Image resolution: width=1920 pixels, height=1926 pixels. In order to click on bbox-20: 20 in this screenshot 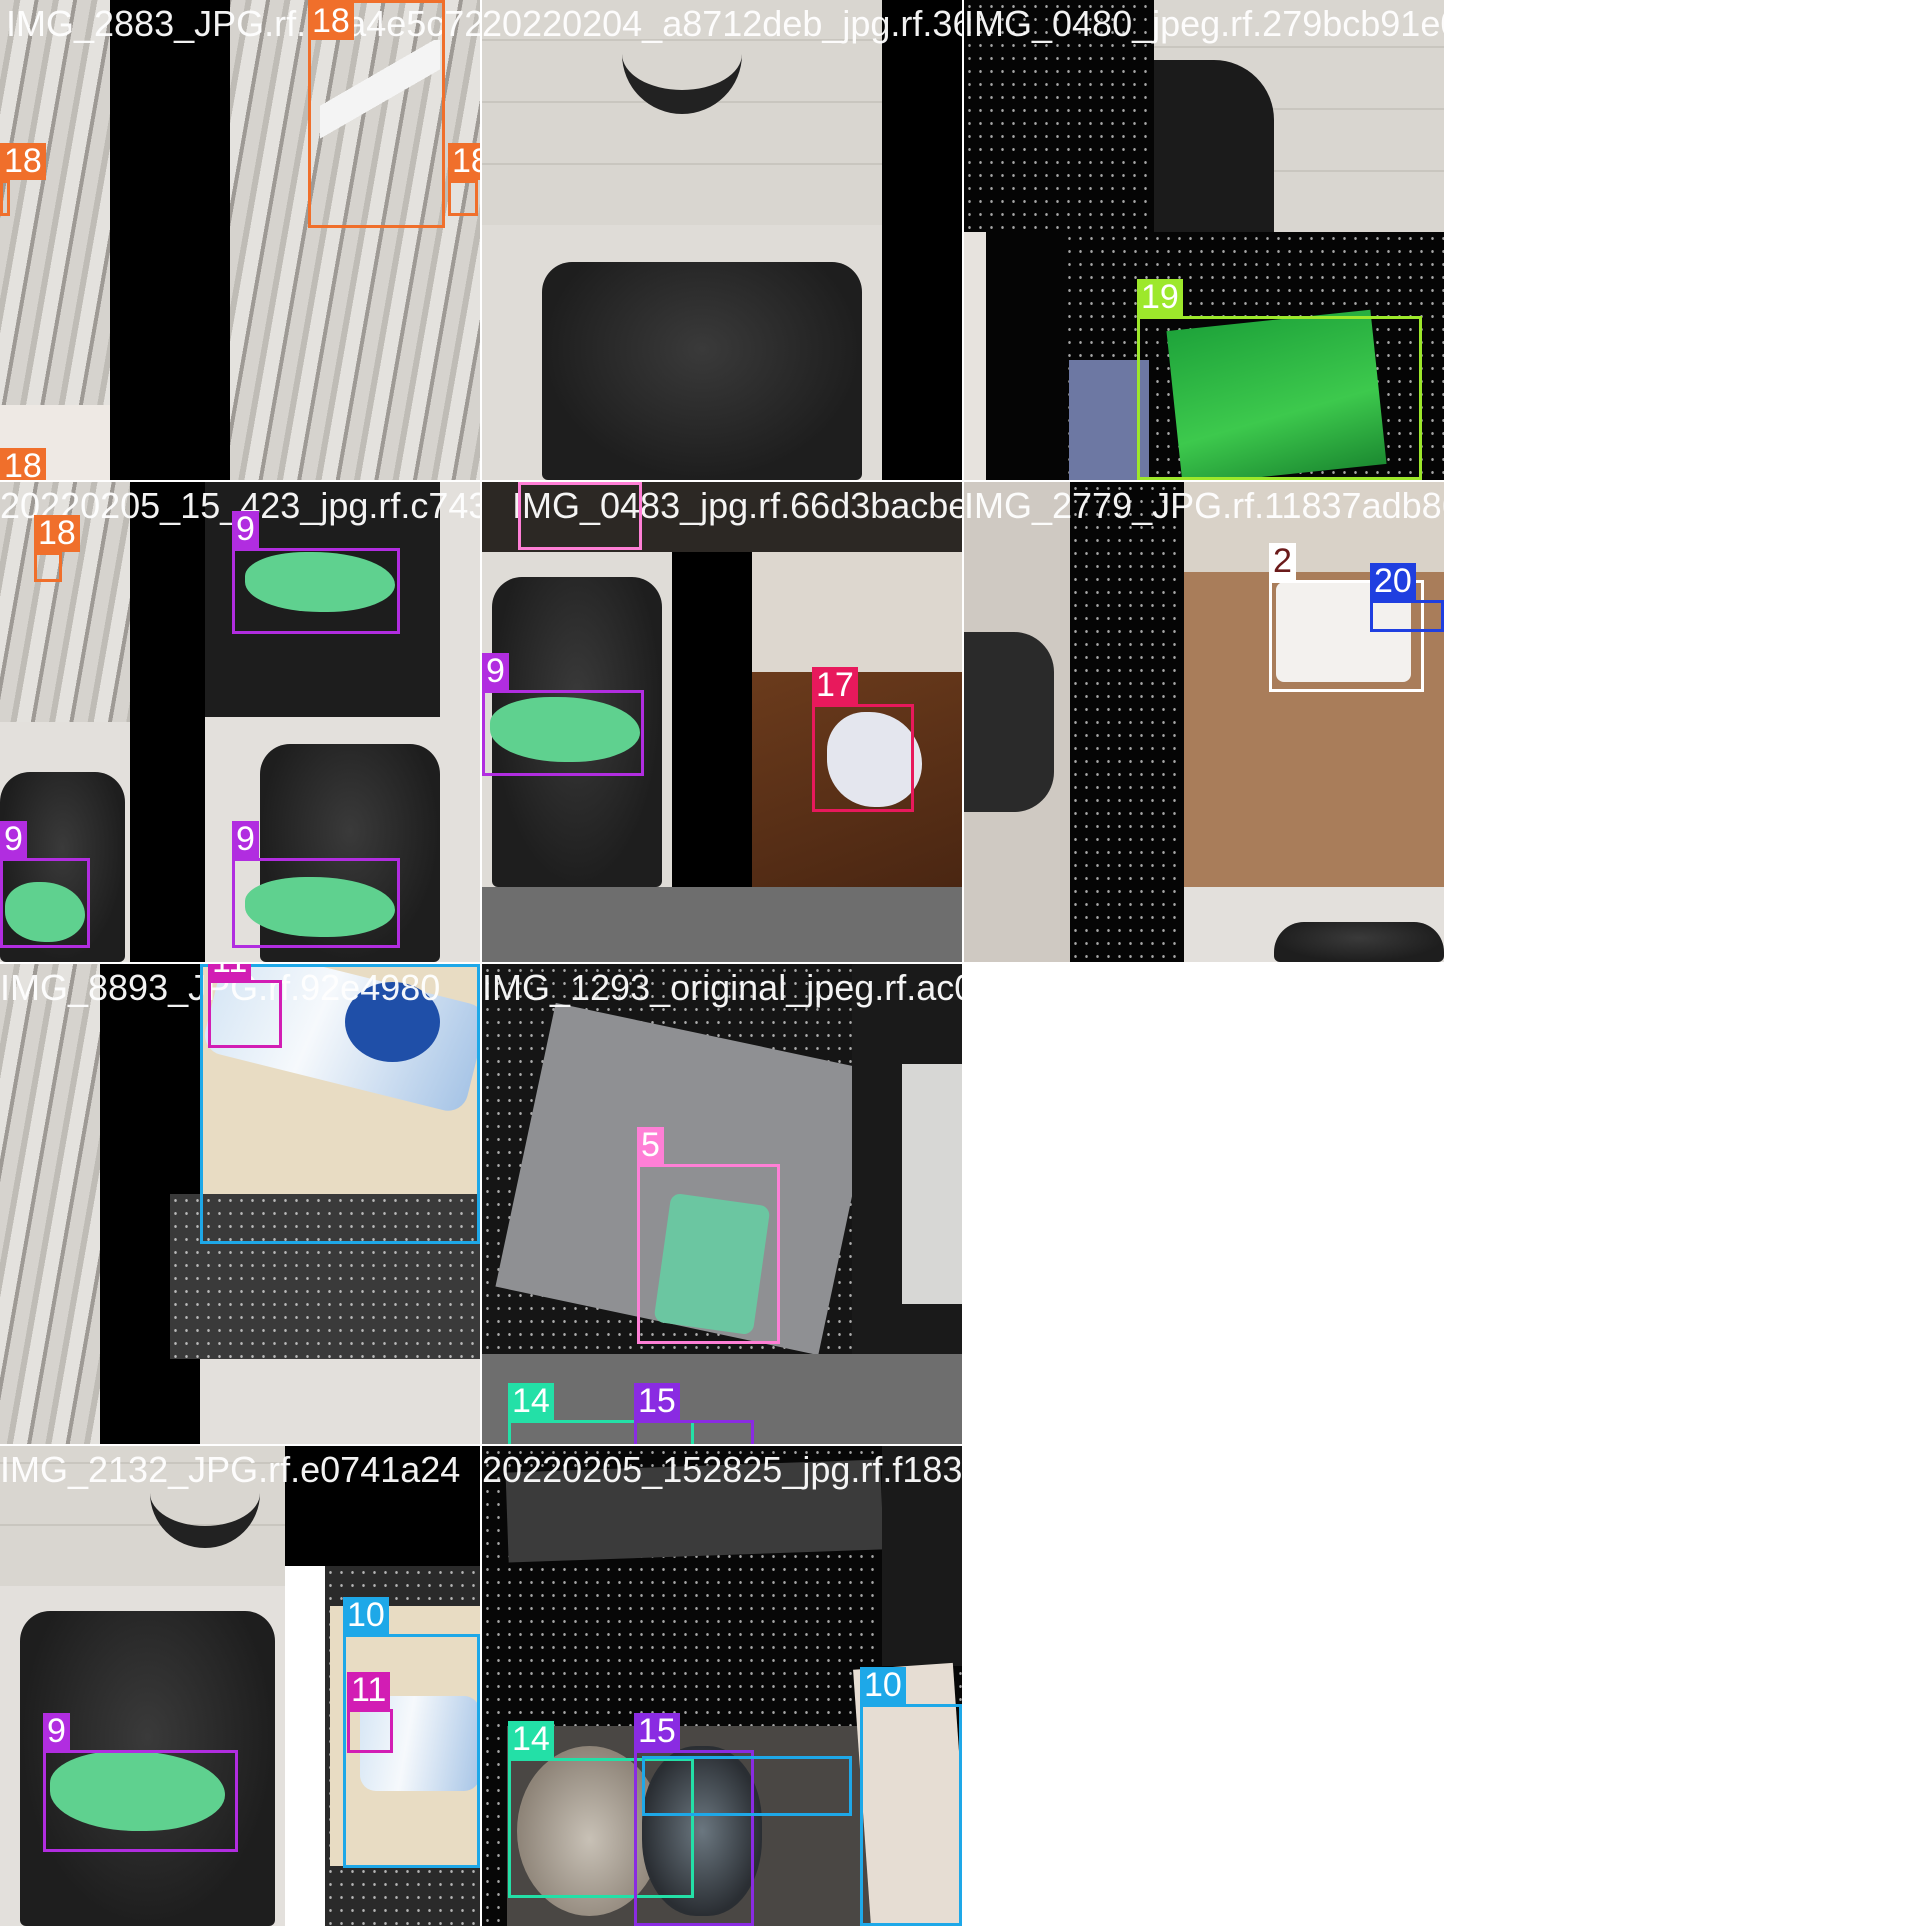, I will do `click(1407, 597)`.